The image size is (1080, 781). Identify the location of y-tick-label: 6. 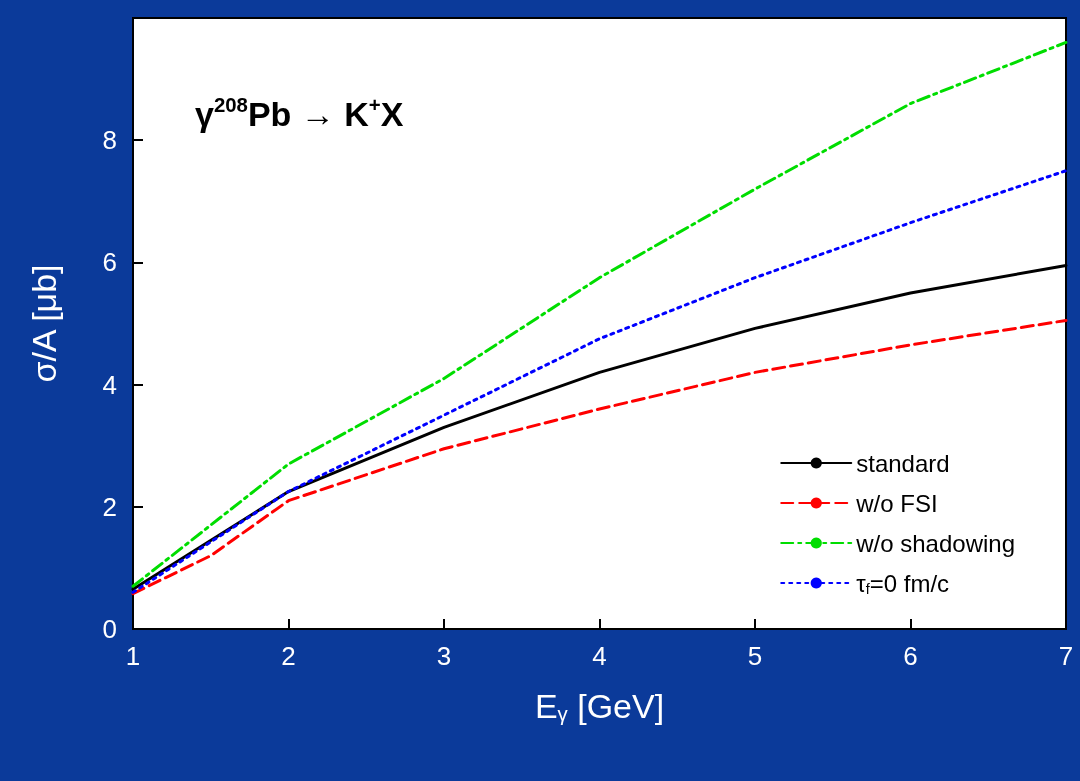
(109, 262).